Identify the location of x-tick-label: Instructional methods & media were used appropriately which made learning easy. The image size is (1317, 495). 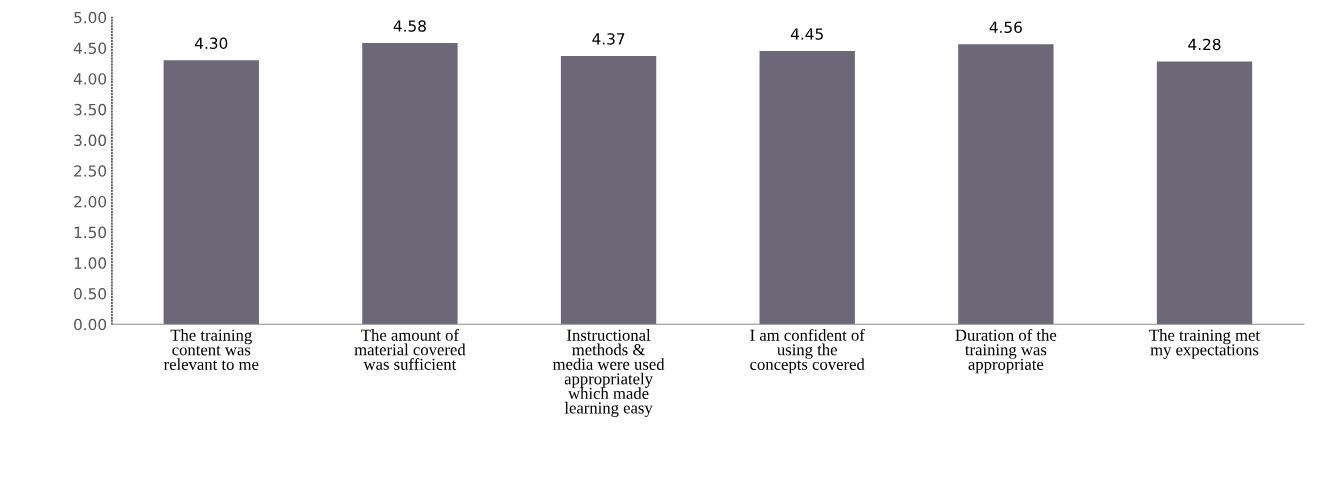
(608, 373).